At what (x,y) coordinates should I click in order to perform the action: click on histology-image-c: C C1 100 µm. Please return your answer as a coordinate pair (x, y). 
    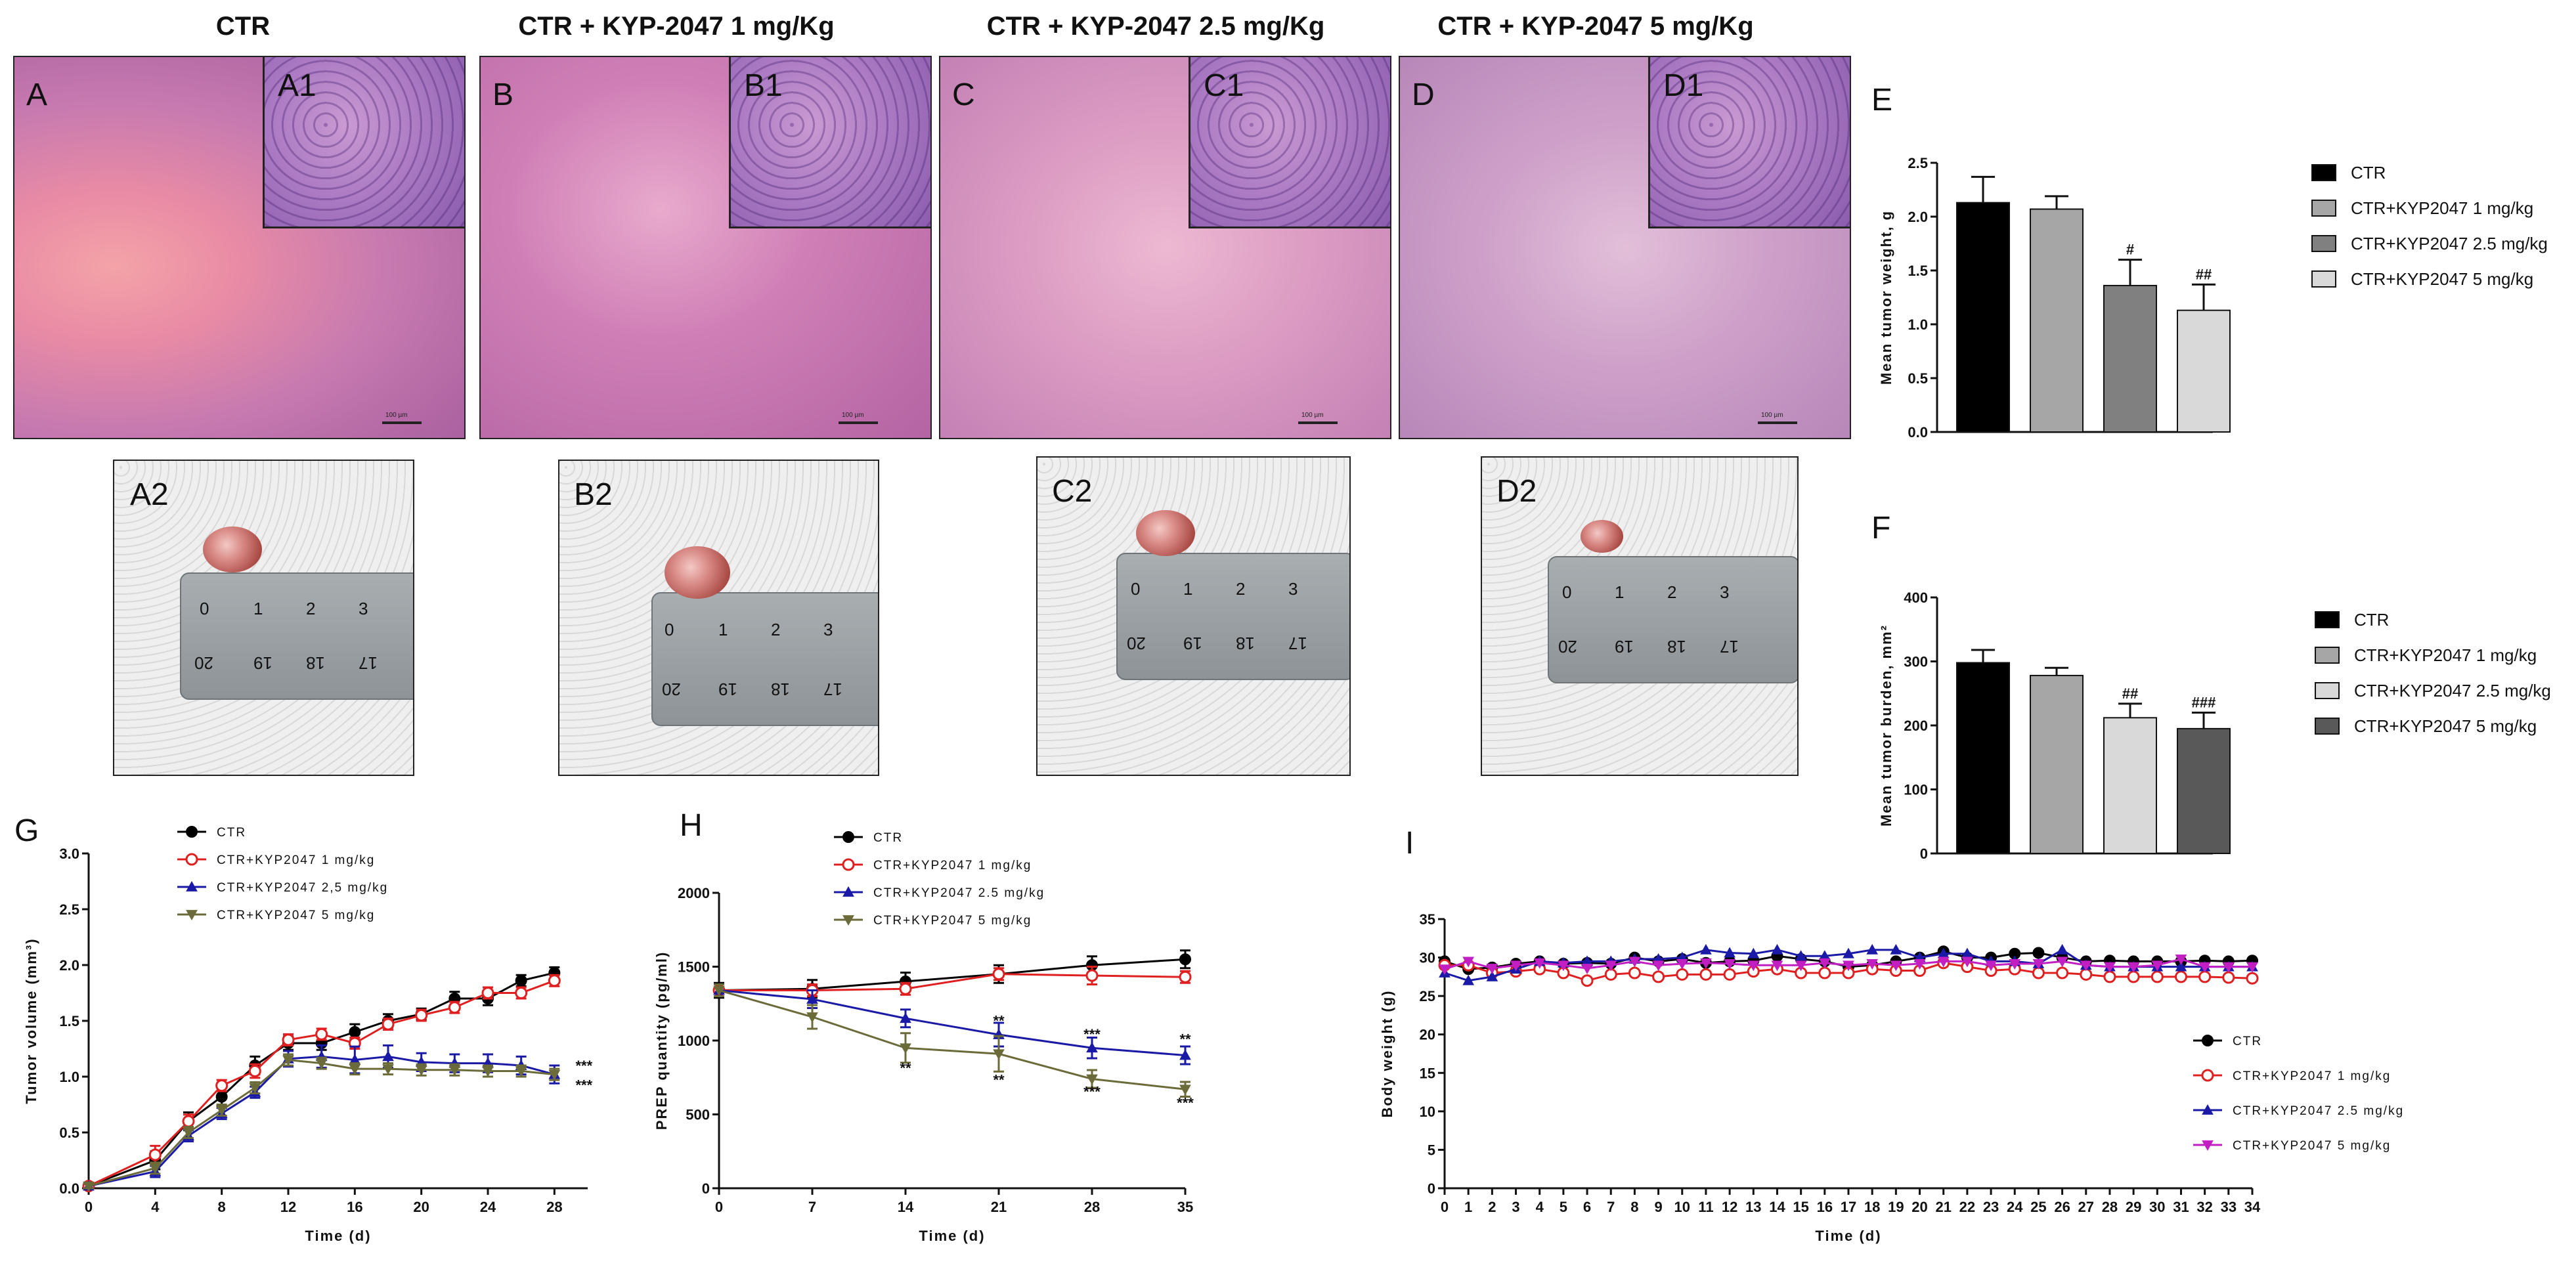
    Looking at the image, I should click on (1165, 248).